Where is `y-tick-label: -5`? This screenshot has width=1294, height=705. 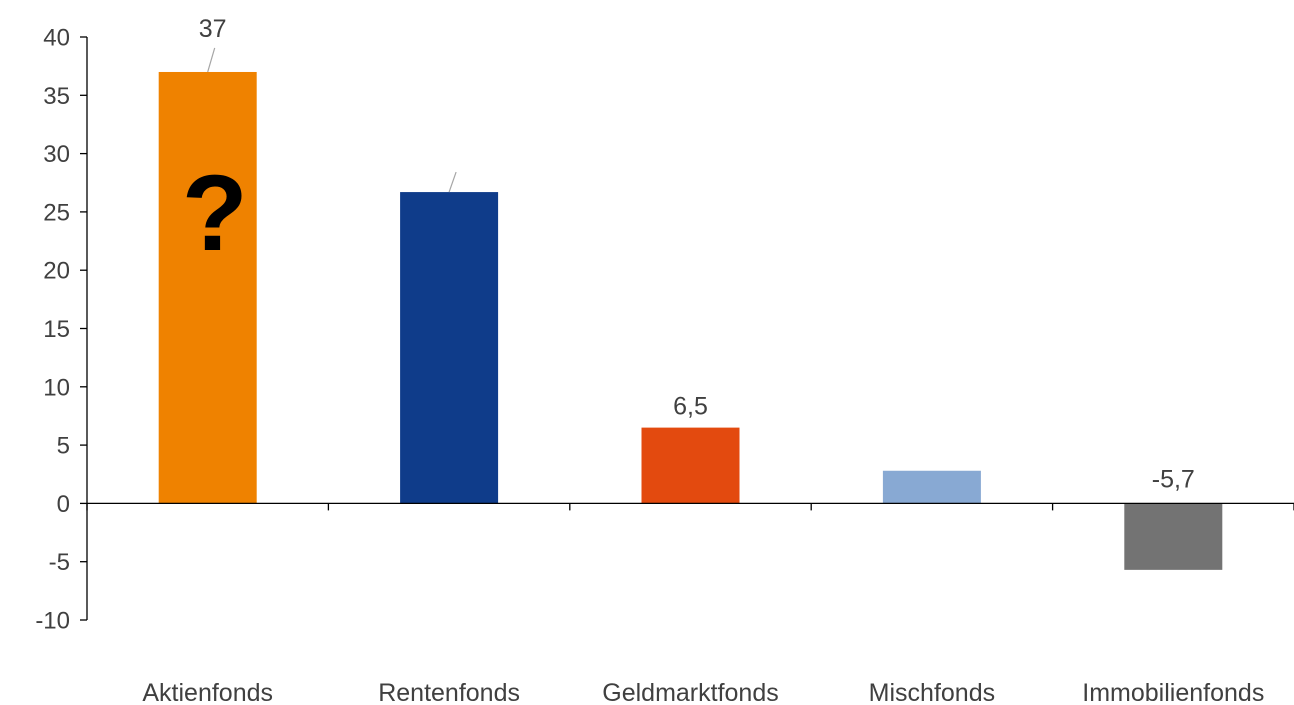
y-tick-label: -5 is located at coordinates (59, 562).